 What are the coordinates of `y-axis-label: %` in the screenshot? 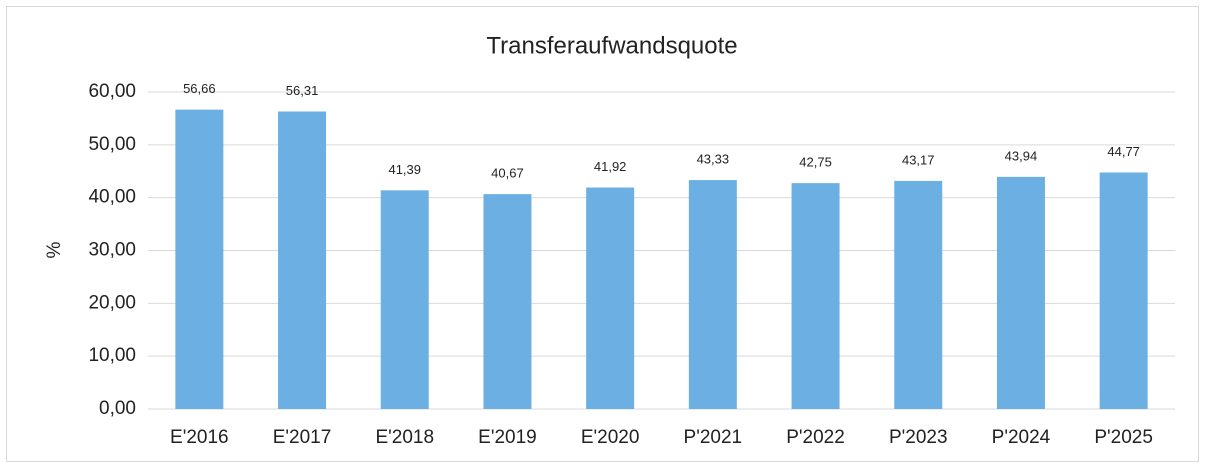 It's located at (54, 249).